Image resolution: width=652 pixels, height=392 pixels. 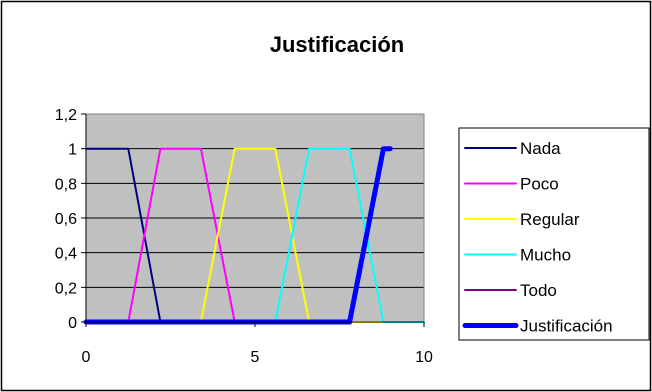 What do you see at coordinates (550, 219) in the screenshot?
I see `legend-label-regular: Regular` at bounding box center [550, 219].